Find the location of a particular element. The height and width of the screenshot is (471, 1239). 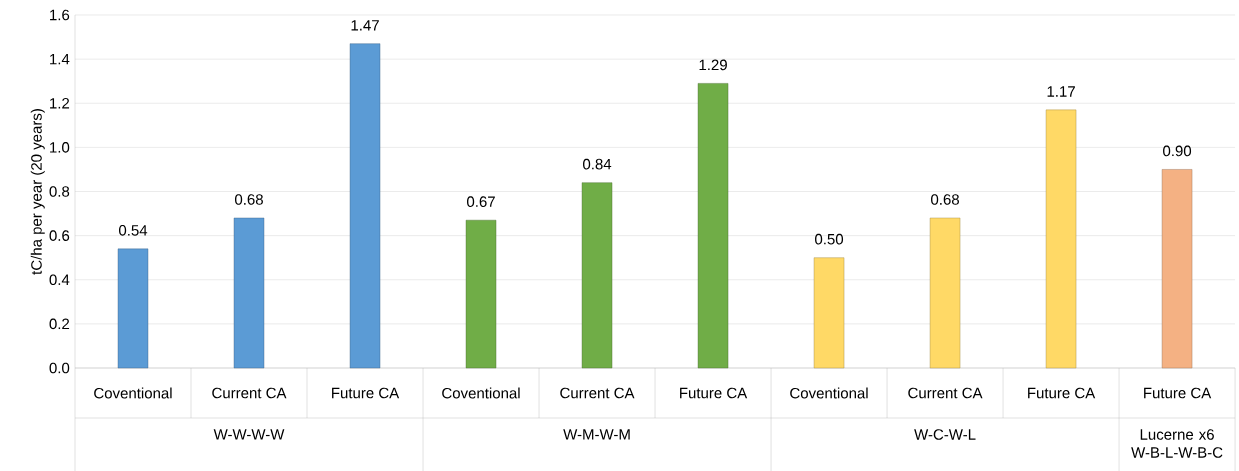

data-label: 1.29 is located at coordinates (713, 65).